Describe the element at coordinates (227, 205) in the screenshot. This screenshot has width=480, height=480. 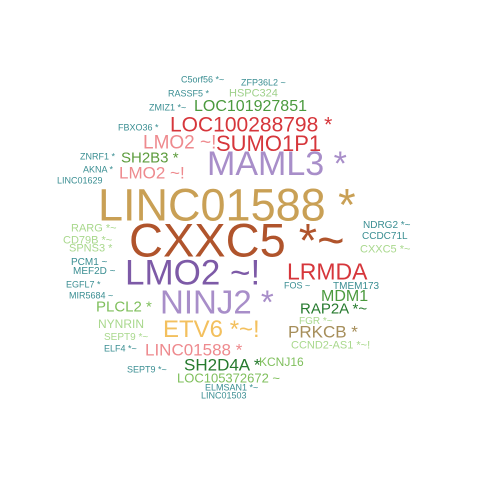
I see `word-linc01588-large: LINC01588 *` at that location.